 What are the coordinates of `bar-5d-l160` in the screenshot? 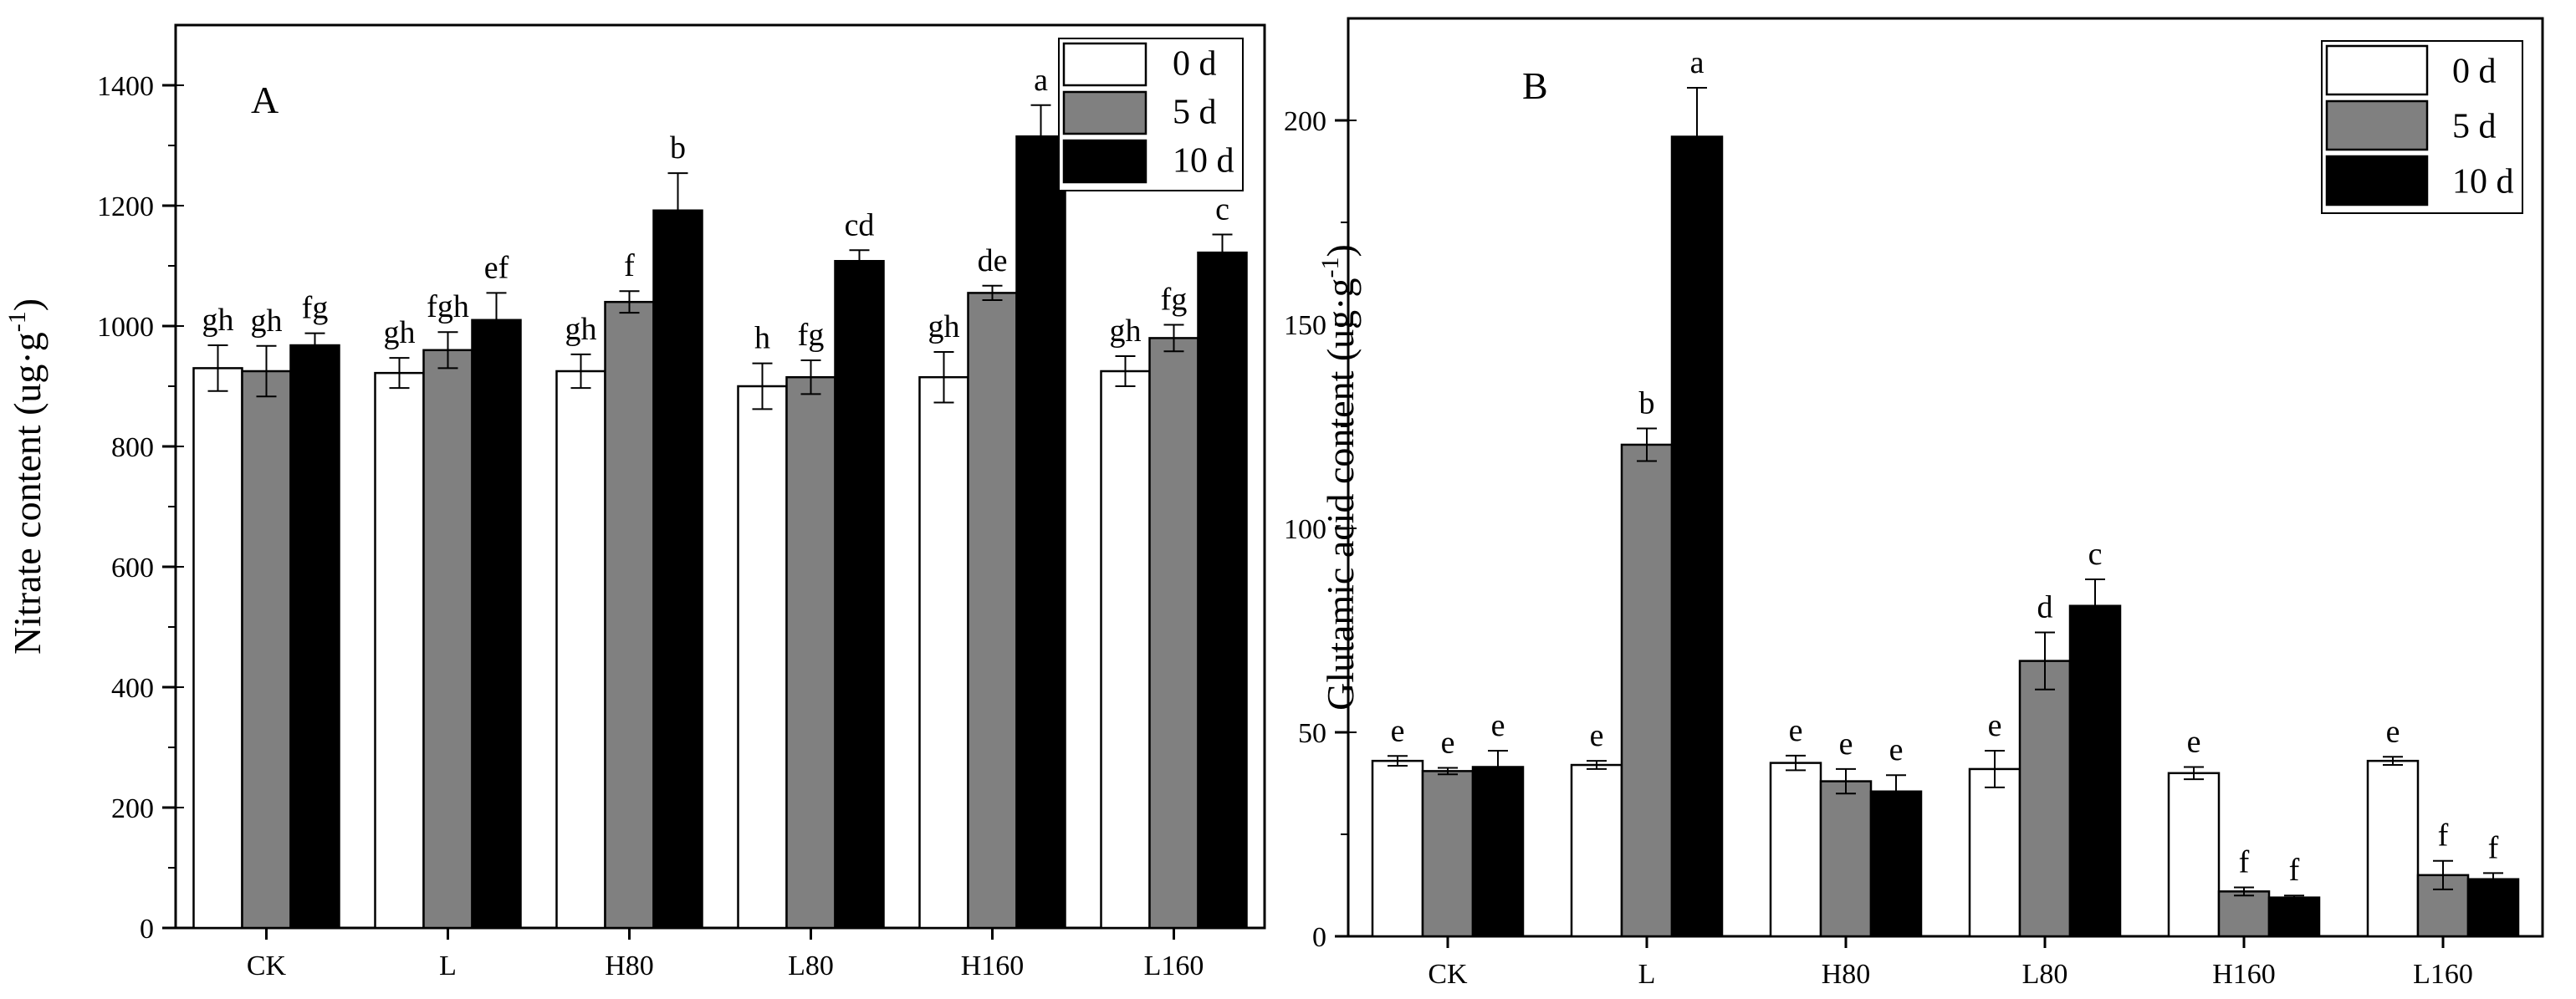 It's located at (1173, 633).